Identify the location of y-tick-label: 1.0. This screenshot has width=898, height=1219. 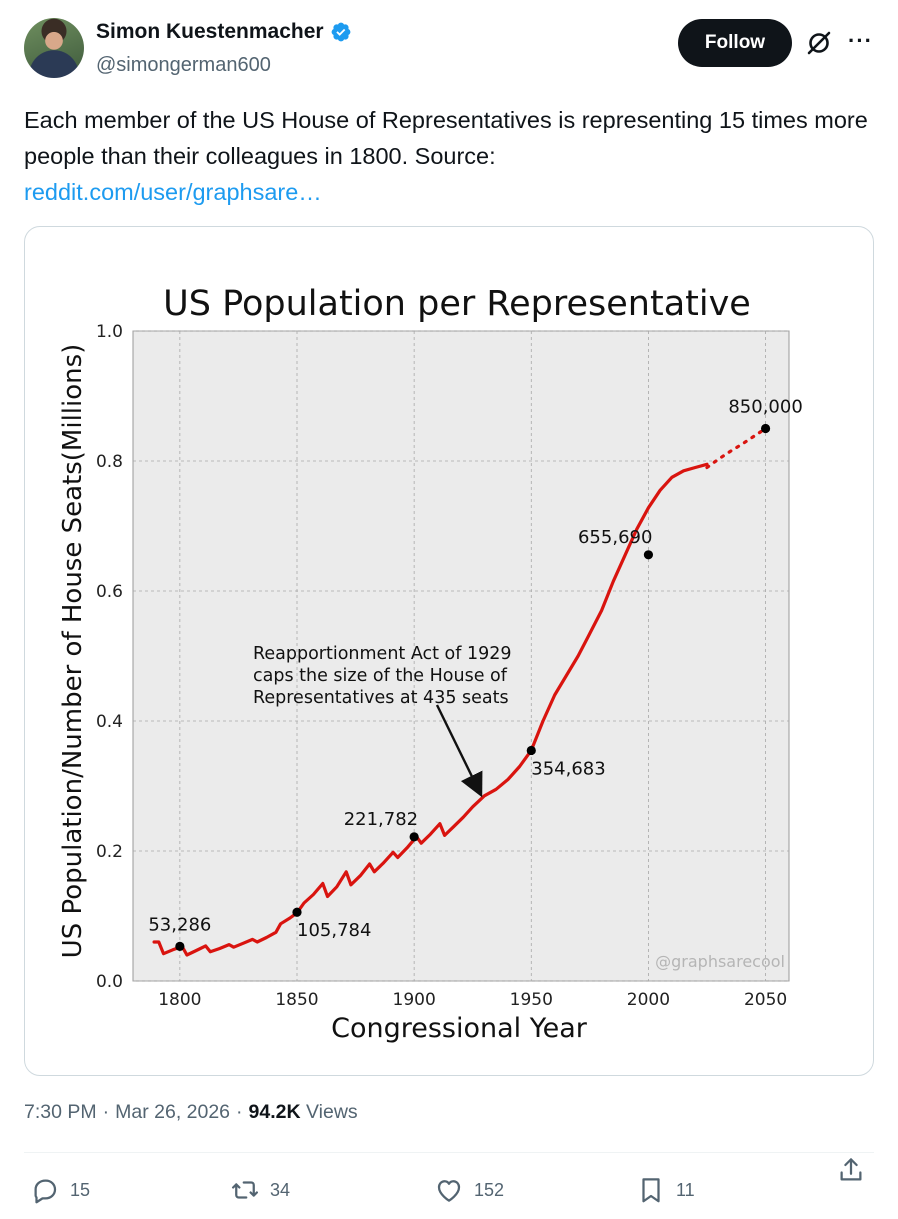
(109, 332).